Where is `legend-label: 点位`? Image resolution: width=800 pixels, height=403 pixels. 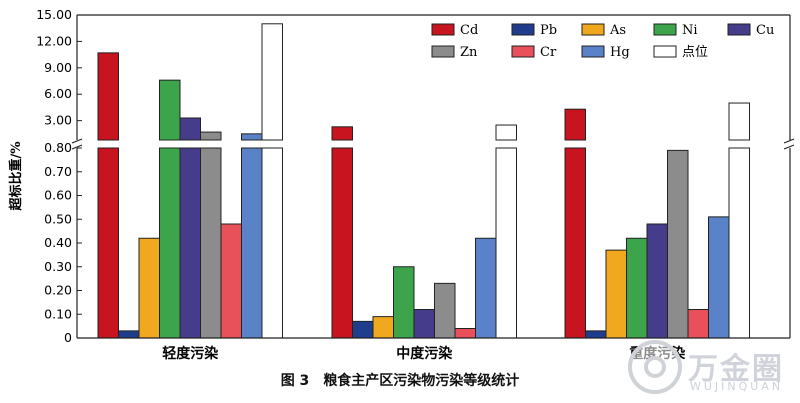
legend-label: 点位 is located at coordinates (695, 52).